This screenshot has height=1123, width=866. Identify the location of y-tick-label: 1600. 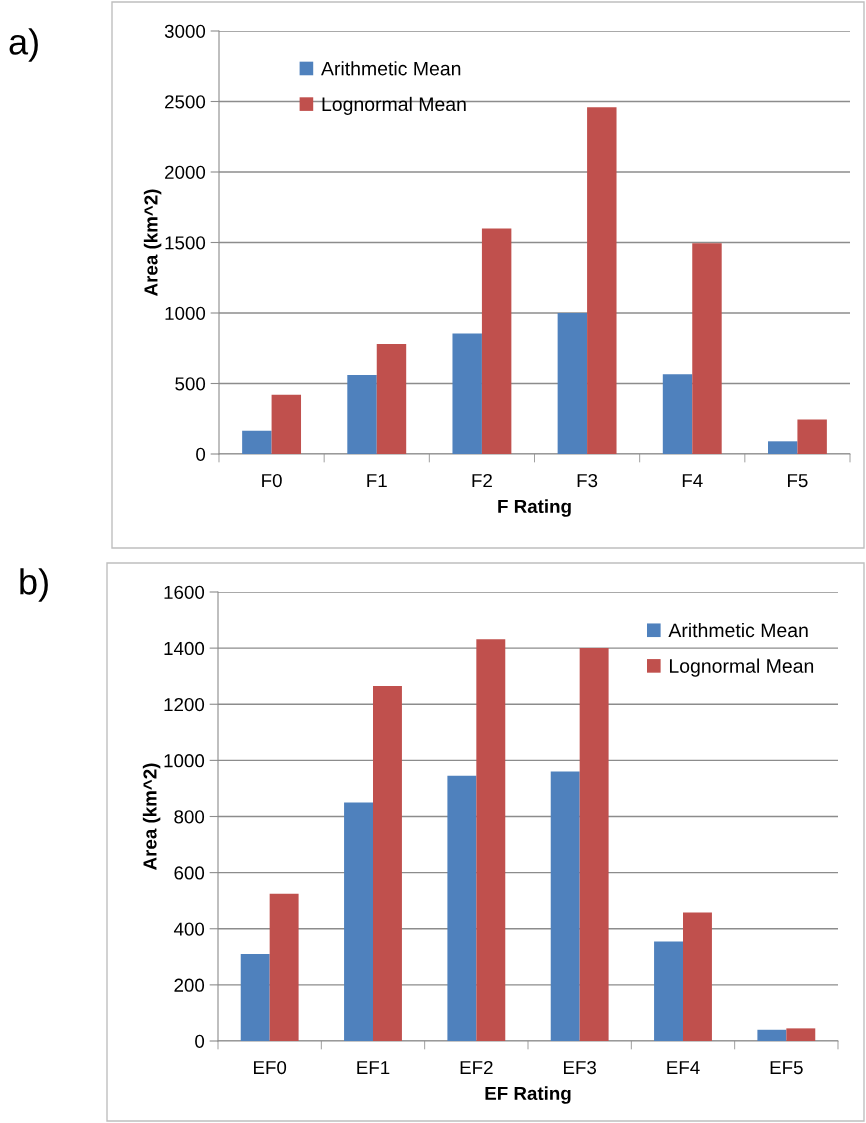
(184, 592).